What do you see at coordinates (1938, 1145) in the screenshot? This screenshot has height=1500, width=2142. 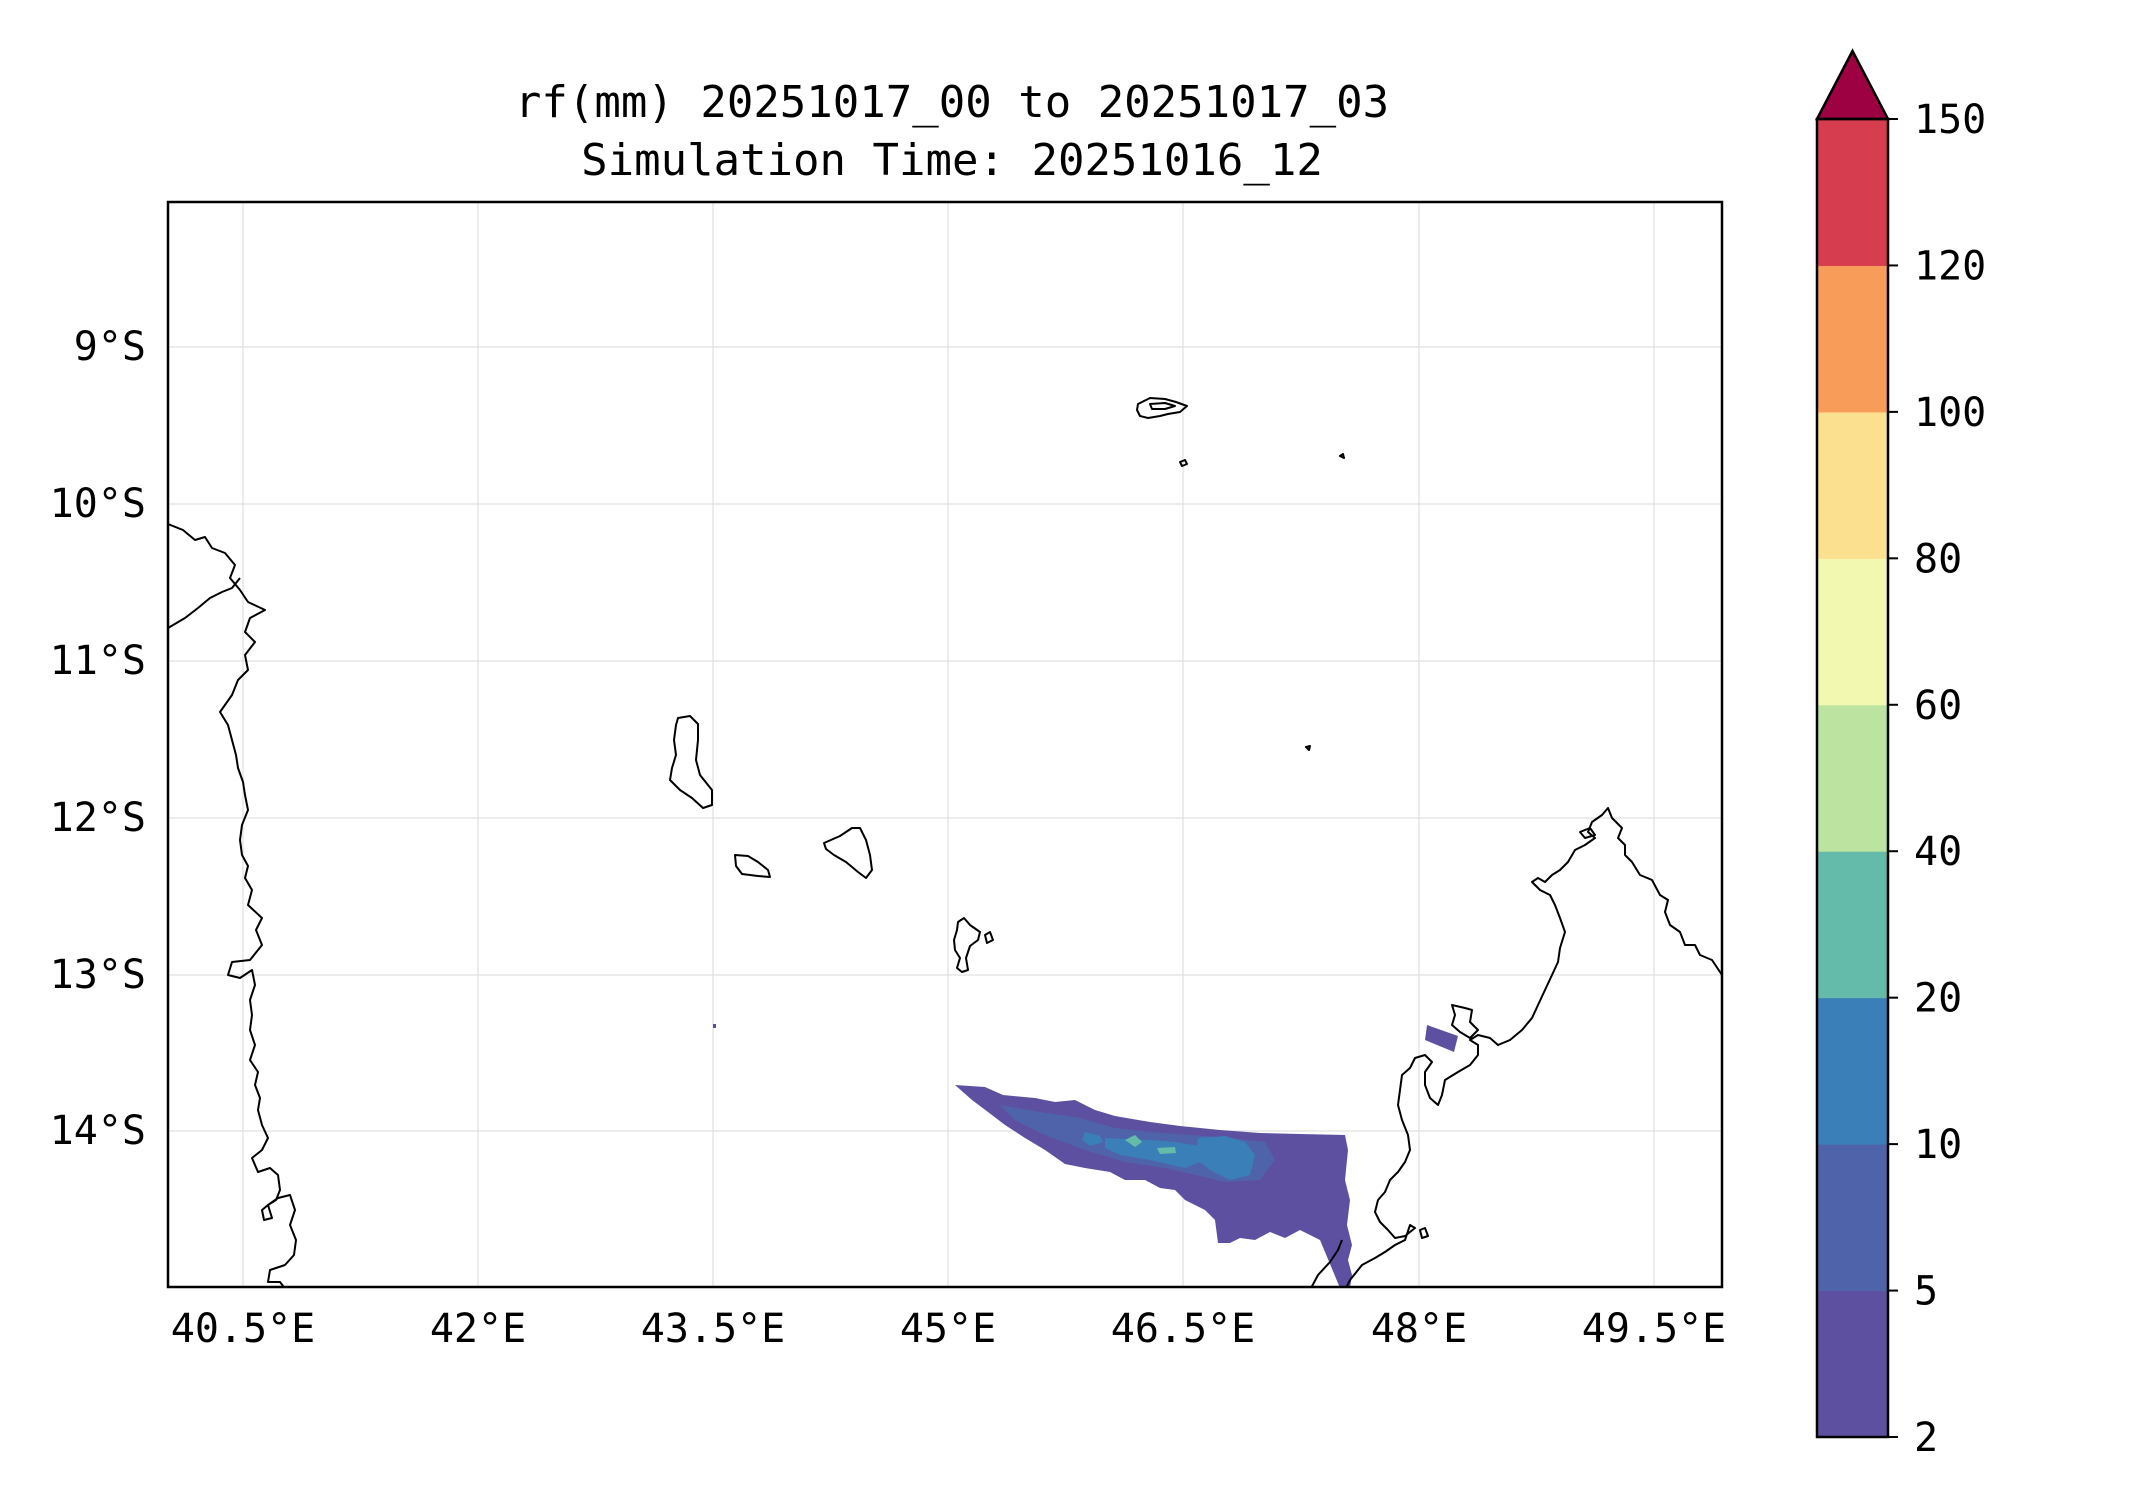 I see `colorbar-tick-label: 10` at bounding box center [1938, 1145].